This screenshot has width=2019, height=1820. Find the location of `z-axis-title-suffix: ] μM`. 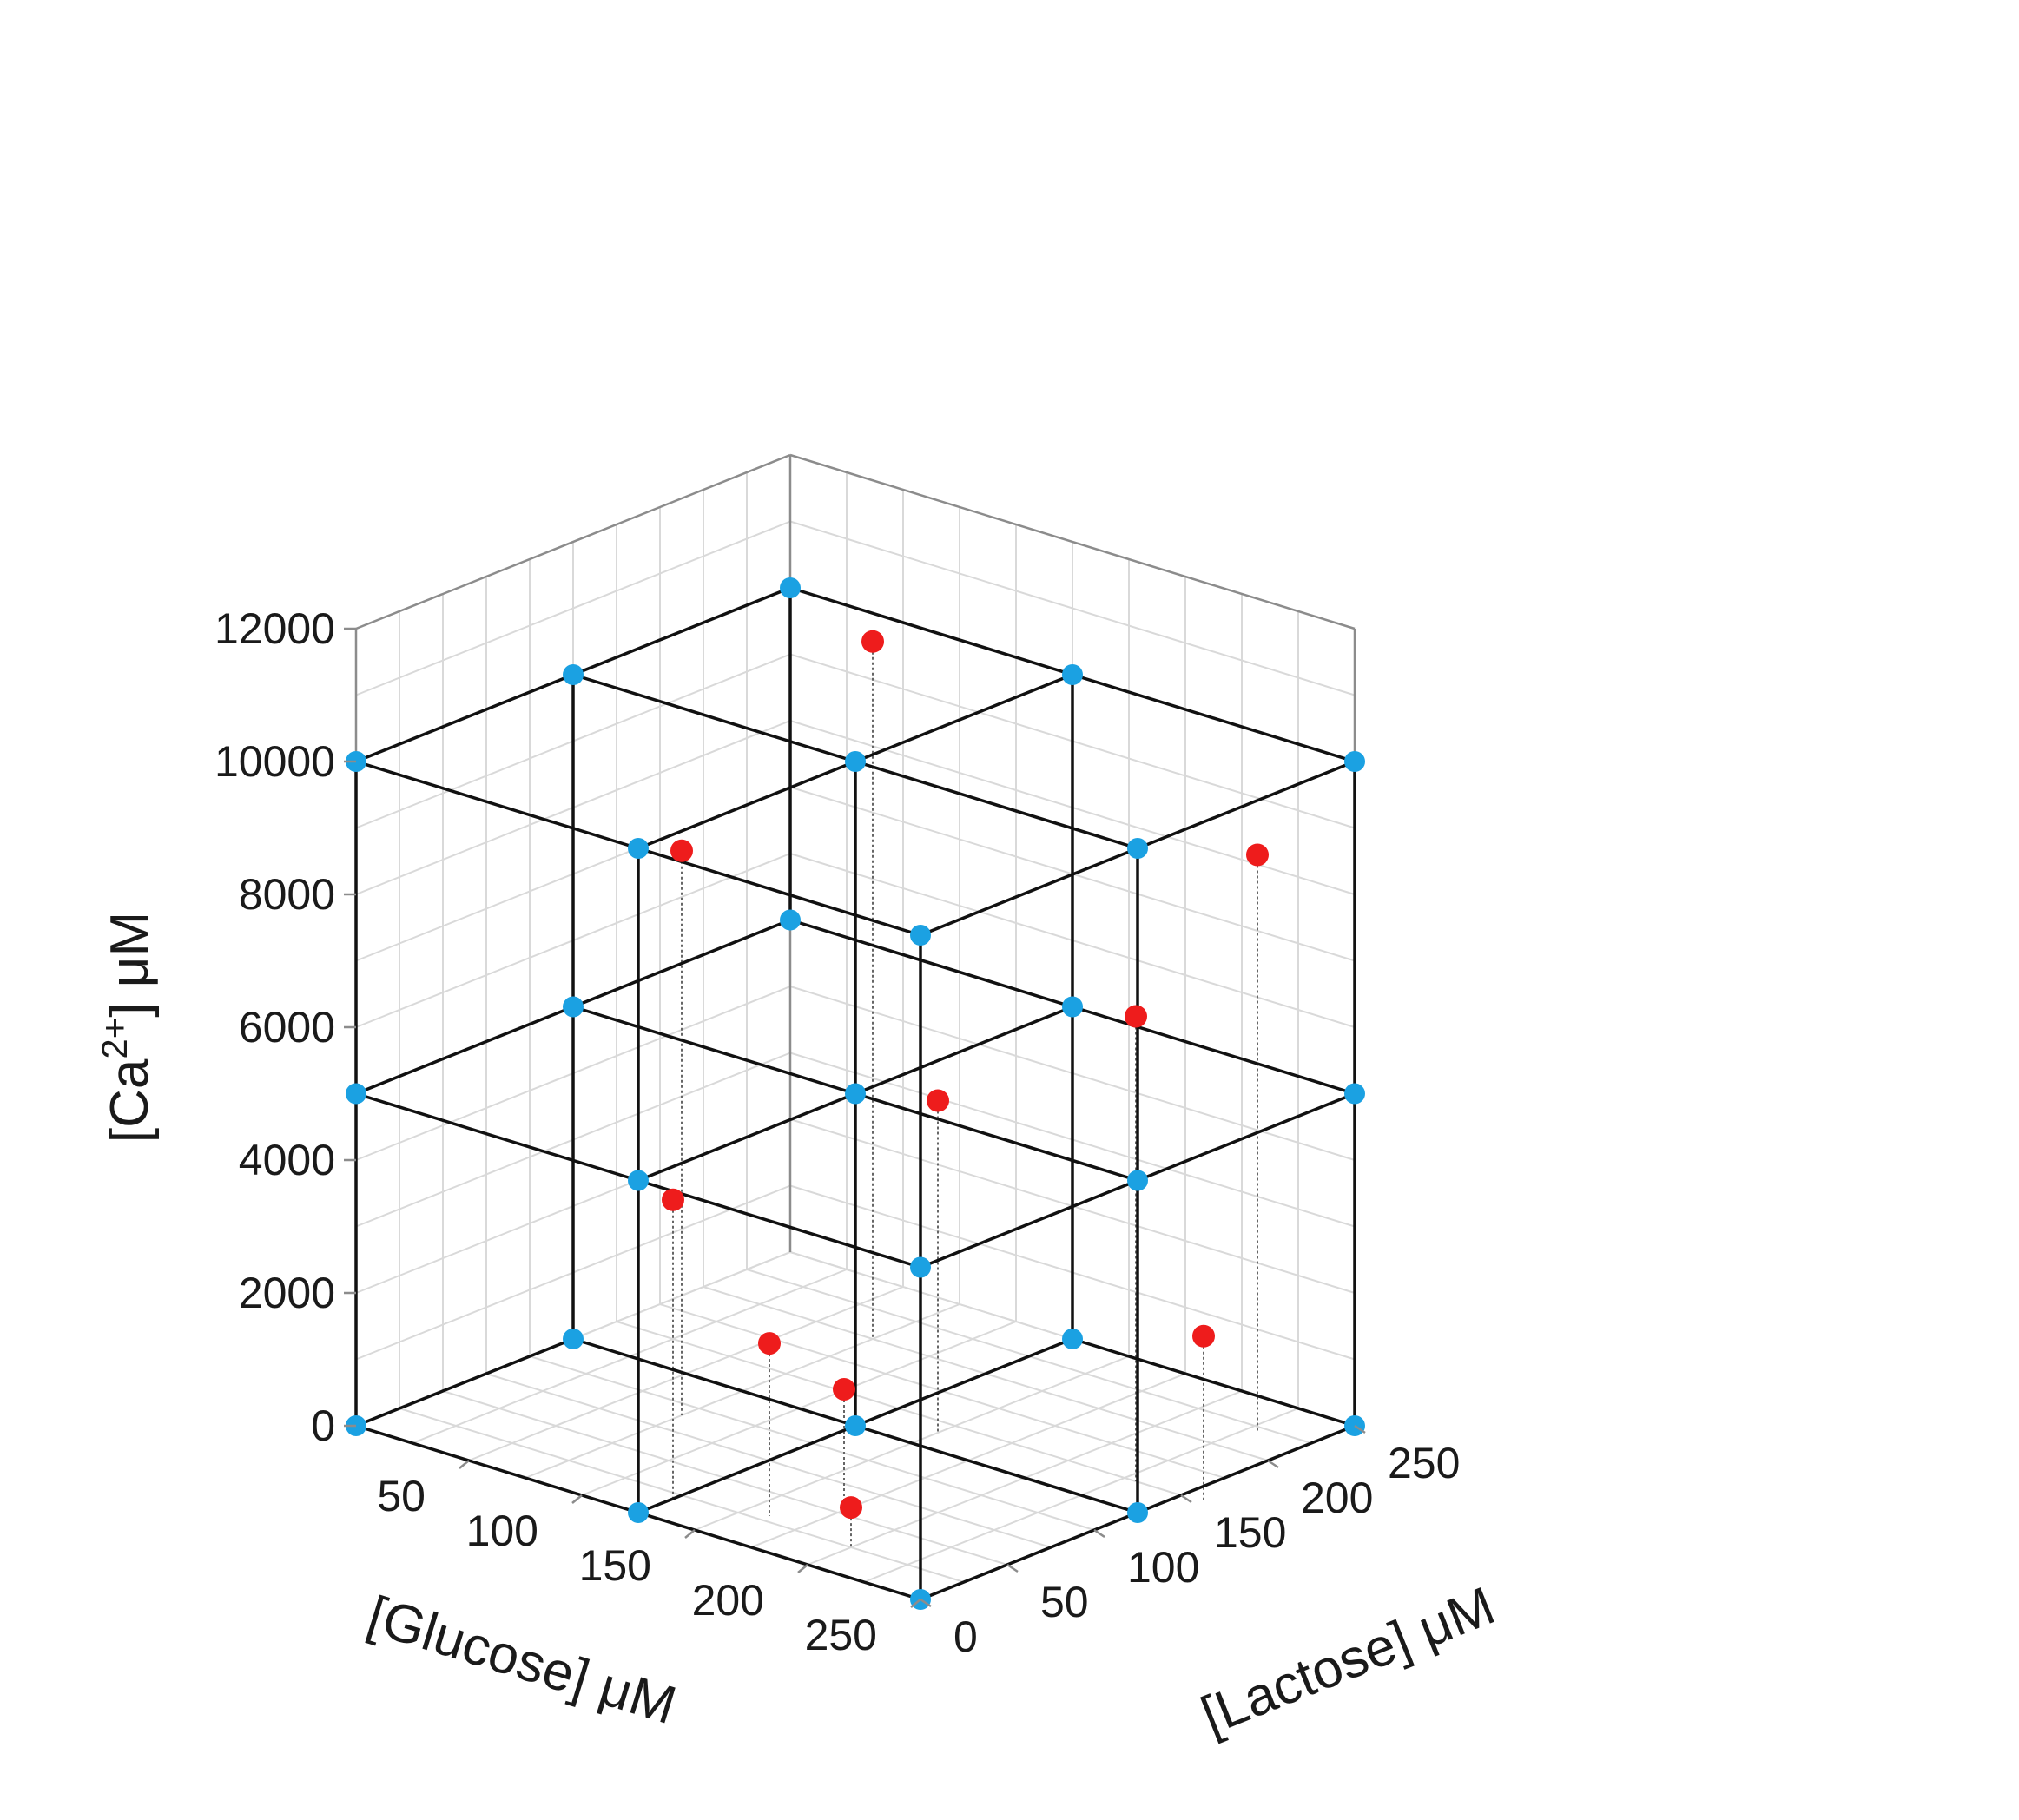

z-axis-title-suffix: ] μM is located at coordinates (130, 965).